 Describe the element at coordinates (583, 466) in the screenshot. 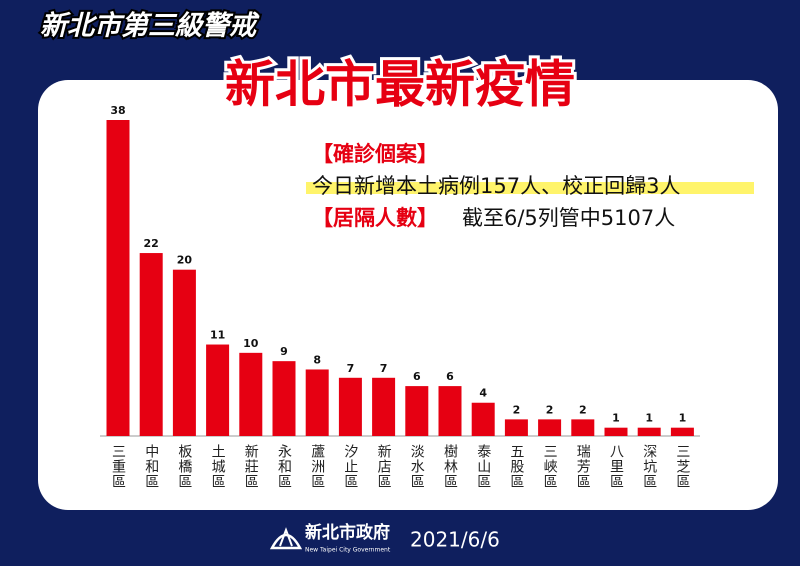

I see `category-label: 瑞芳區` at that location.